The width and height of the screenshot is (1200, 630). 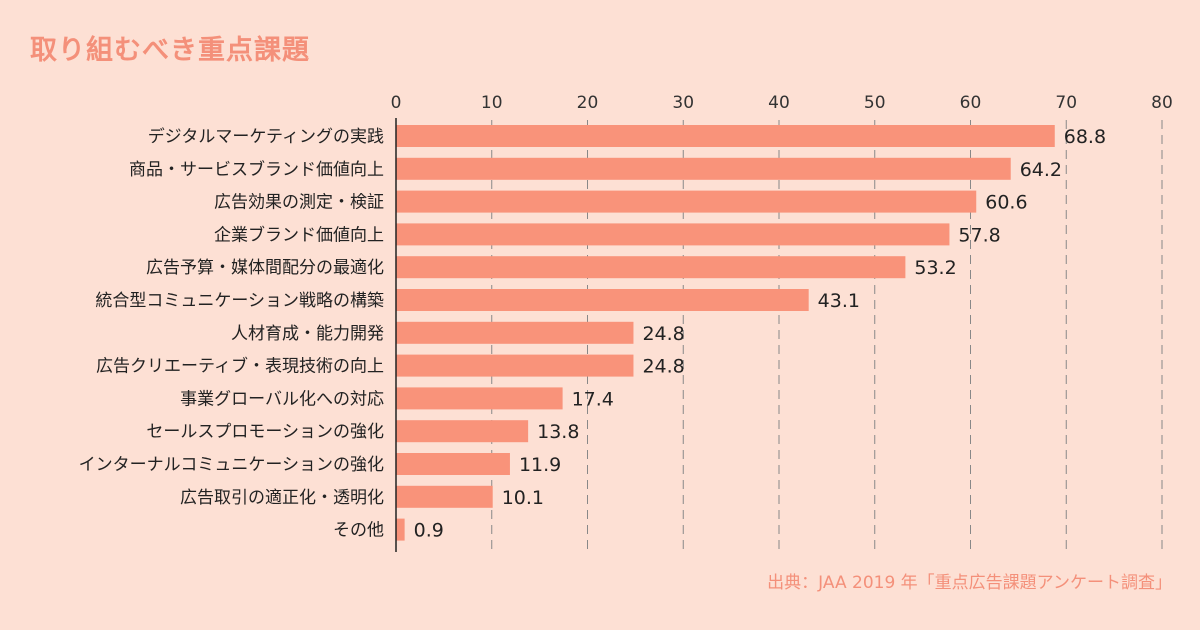 What do you see at coordinates (266, 136) in the screenshot?
I see `category-label: デジタルマーケティングの実践` at bounding box center [266, 136].